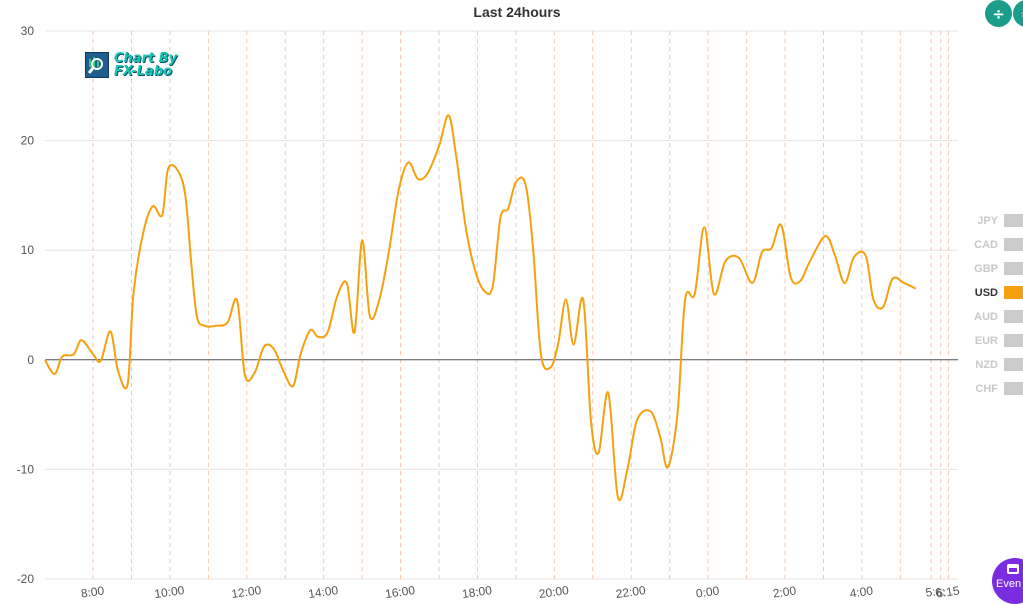 The height and width of the screenshot is (604, 1023). I want to click on events-label: Even, so click(1009, 584).